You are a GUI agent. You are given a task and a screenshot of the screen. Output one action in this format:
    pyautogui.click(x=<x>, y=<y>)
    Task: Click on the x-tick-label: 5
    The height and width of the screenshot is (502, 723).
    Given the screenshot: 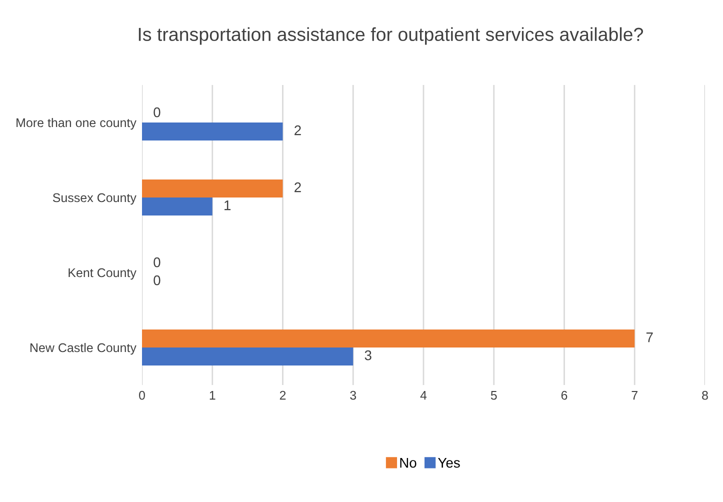 What is the action you would take?
    pyautogui.click(x=493, y=395)
    